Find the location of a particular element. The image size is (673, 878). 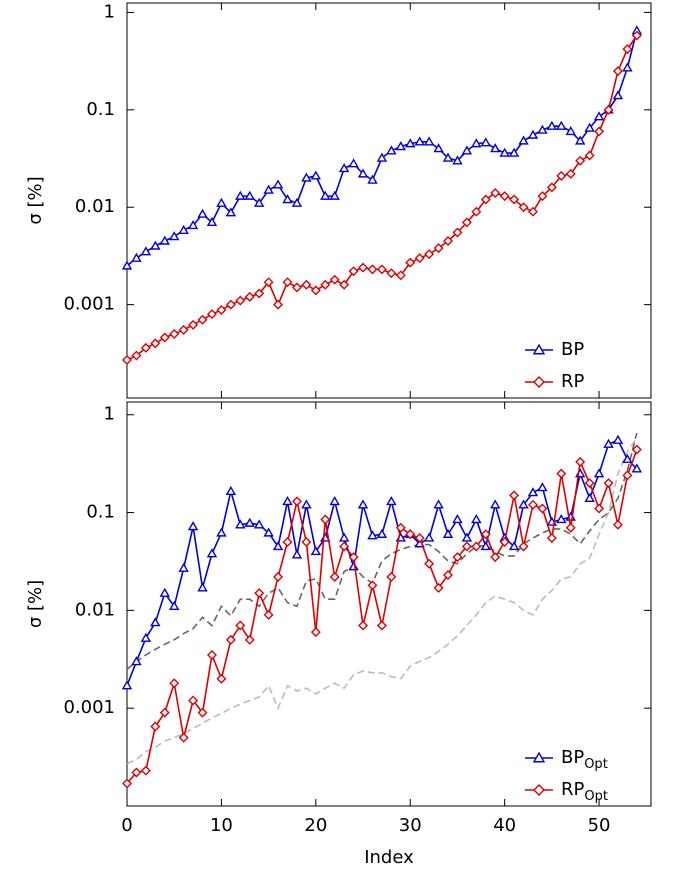

legend-name: RP is located at coordinates (573, 381).